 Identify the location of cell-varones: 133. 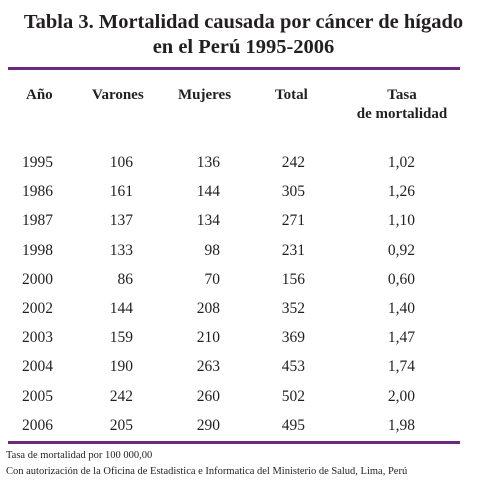
(121, 250).